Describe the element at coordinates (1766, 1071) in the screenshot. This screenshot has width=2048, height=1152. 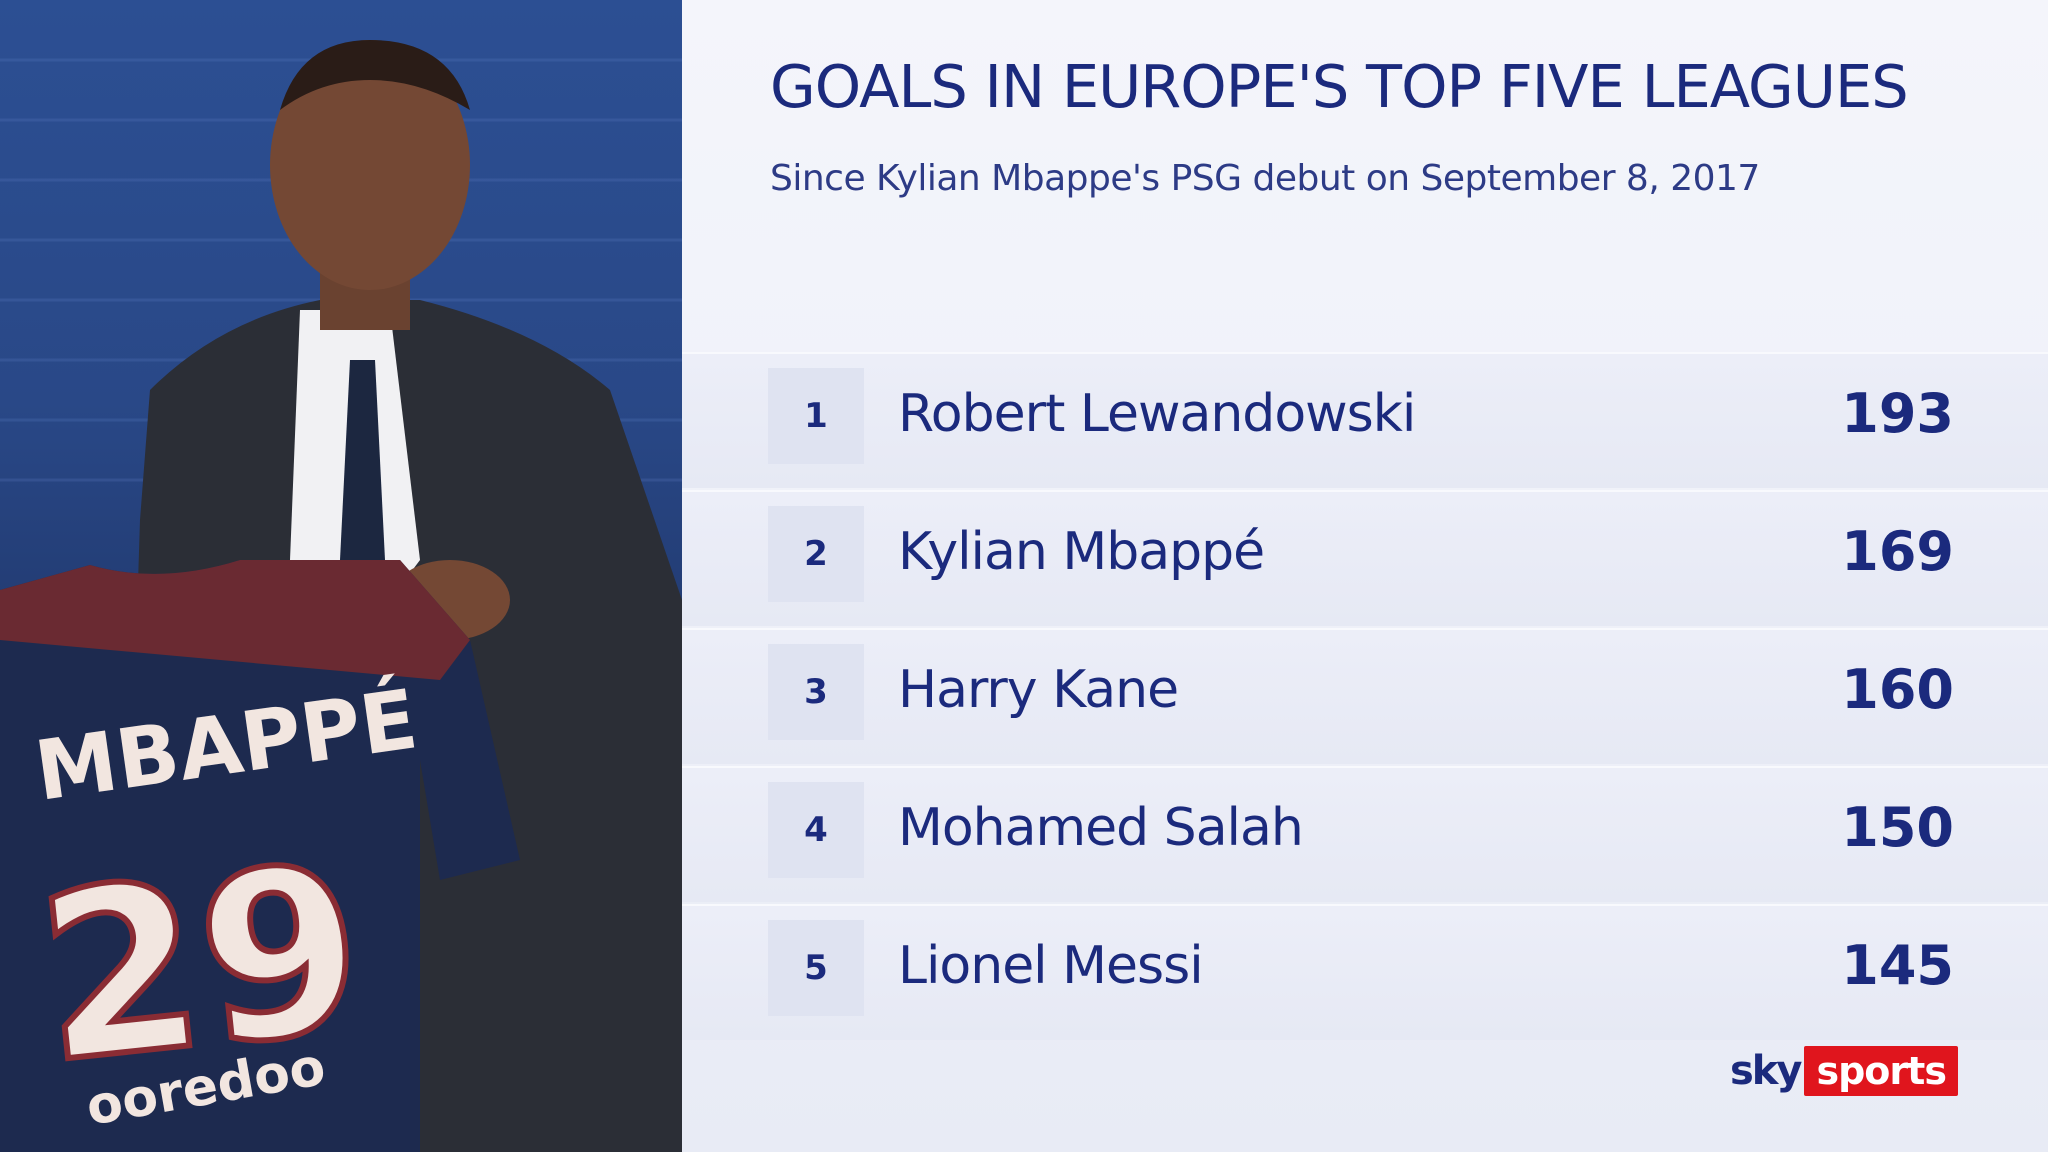
I see `logo-sky-text: sky` at that location.